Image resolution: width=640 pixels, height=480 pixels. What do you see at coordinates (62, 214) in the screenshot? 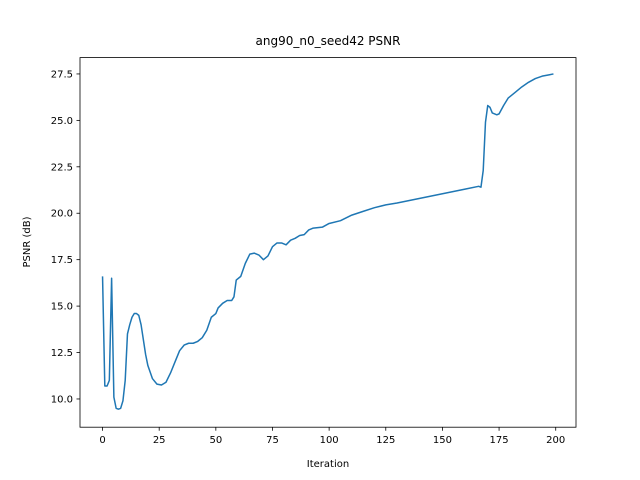
I see `y-tick-label: 20.0` at bounding box center [62, 214].